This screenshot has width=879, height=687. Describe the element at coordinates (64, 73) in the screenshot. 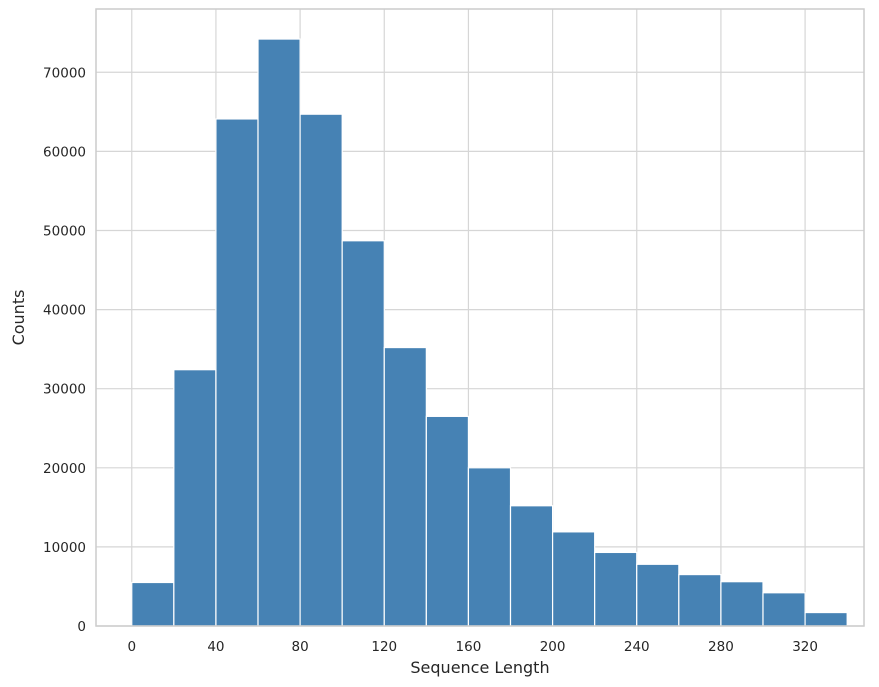

I see `y-tick-label: 70000` at that location.